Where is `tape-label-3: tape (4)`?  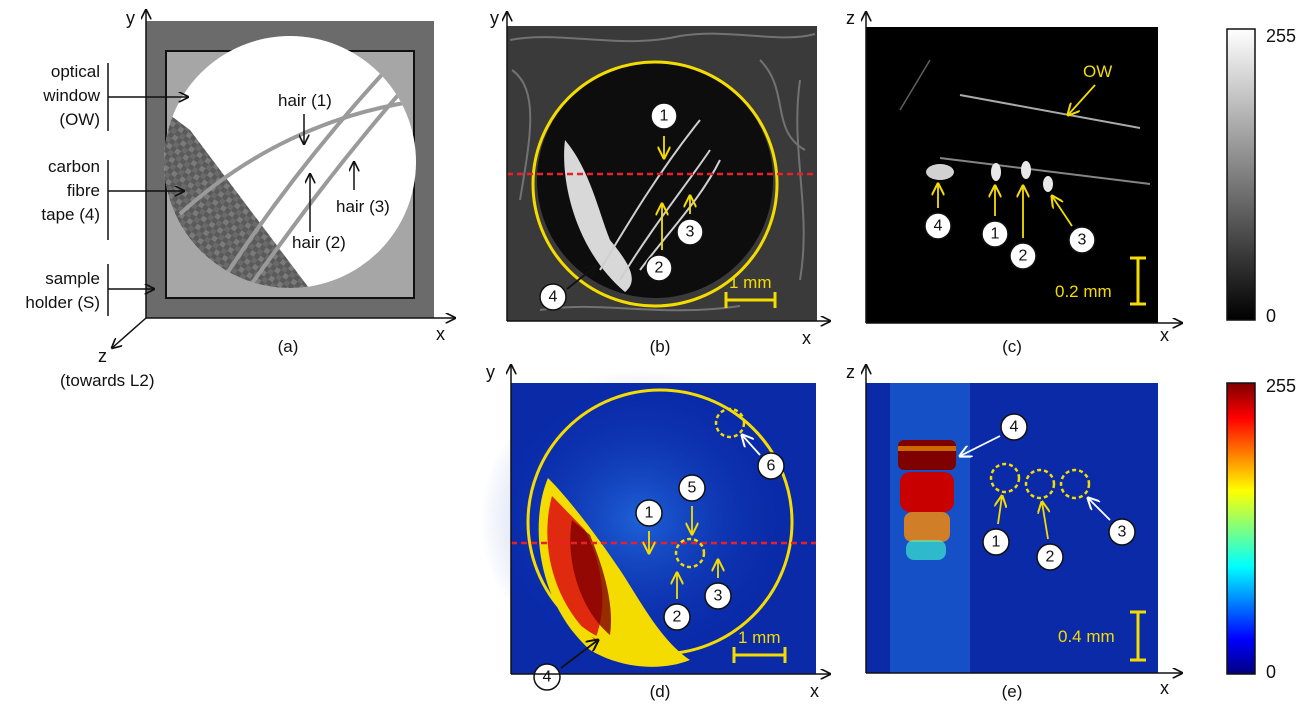
tape-label-3: tape (4) is located at coordinates (70, 214).